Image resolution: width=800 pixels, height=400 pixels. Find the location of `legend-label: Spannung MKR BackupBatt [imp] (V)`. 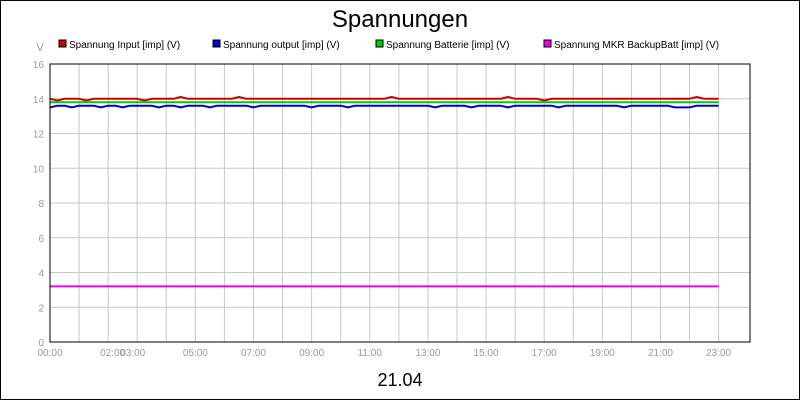

legend-label: Spannung MKR BackupBatt [imp] (V) is located at coordinates (636, 45).